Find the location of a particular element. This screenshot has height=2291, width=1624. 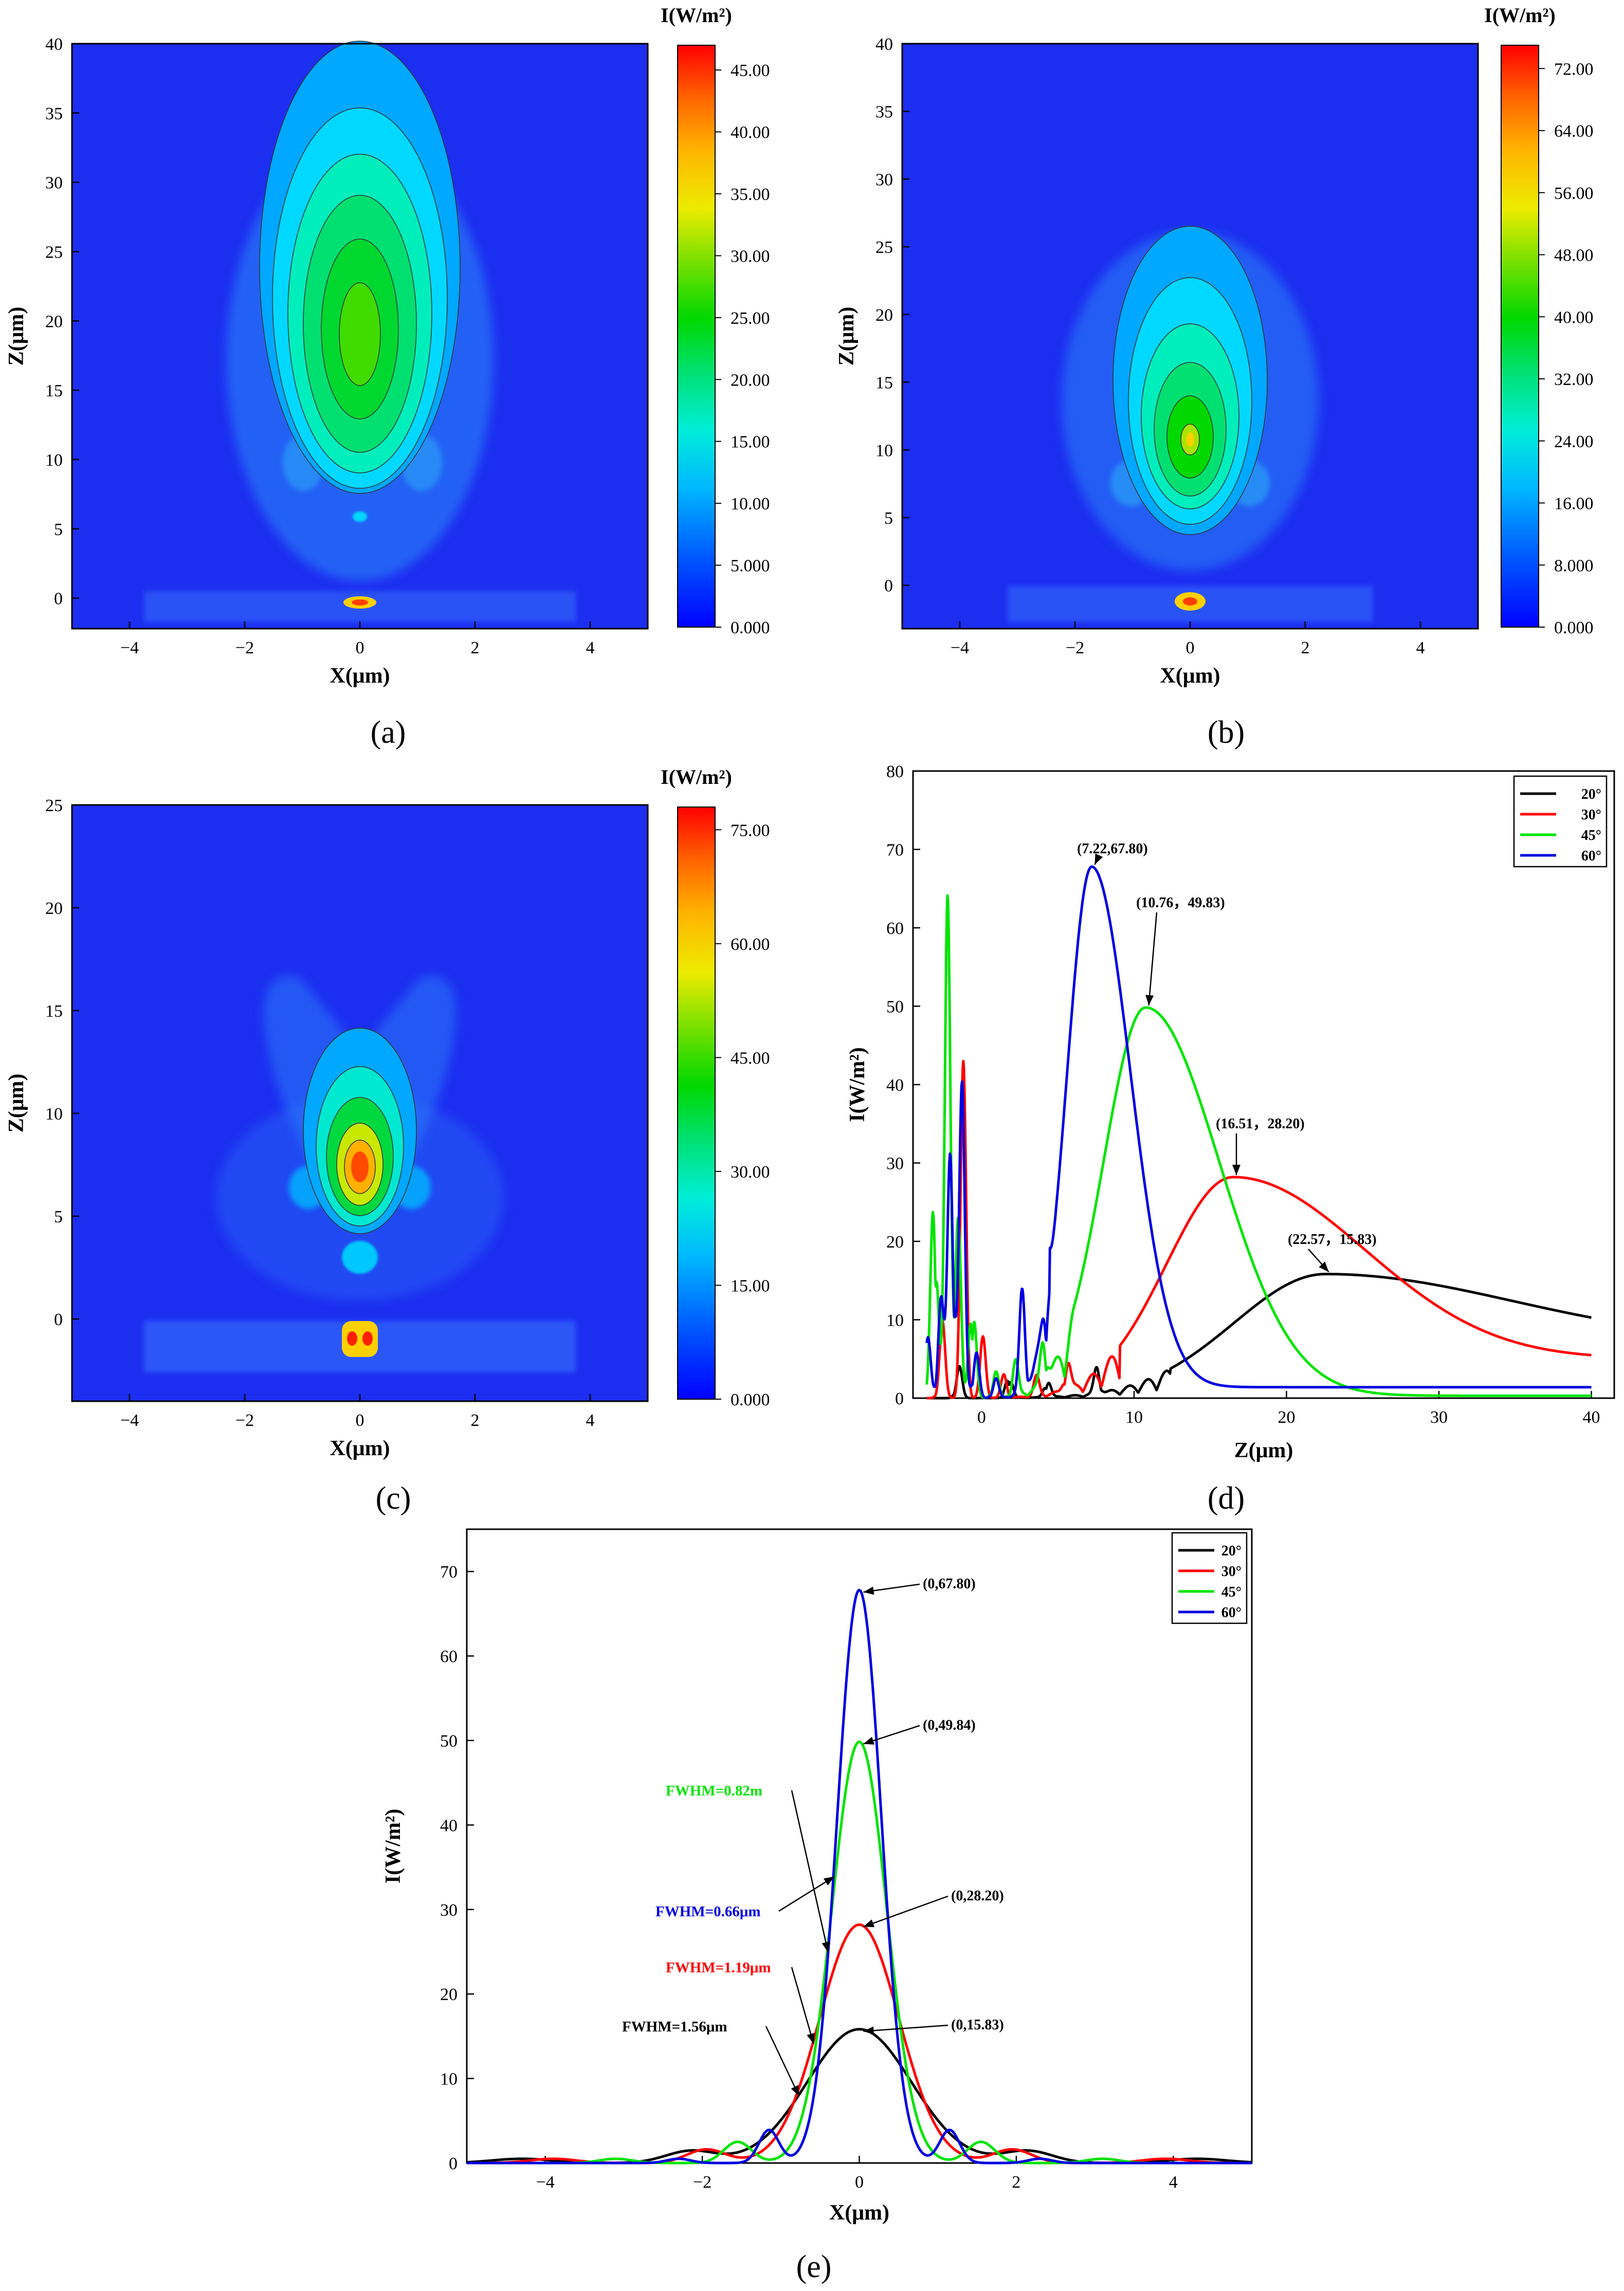

interface-hotspot-core is located at coordinates (1190, 602).